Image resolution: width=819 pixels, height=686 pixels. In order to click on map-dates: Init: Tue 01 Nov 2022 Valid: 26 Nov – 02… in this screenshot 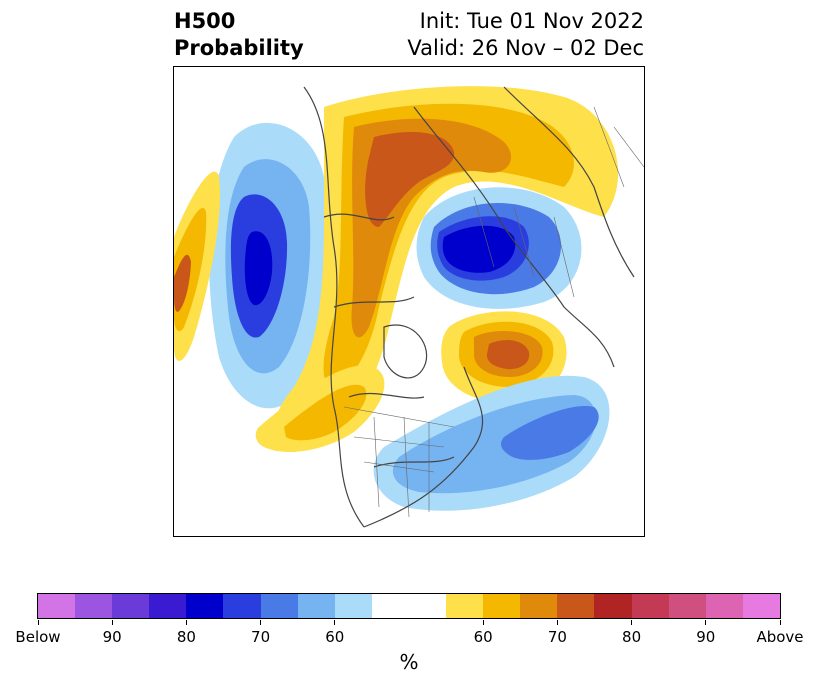, I will do `click(525, 35)`.